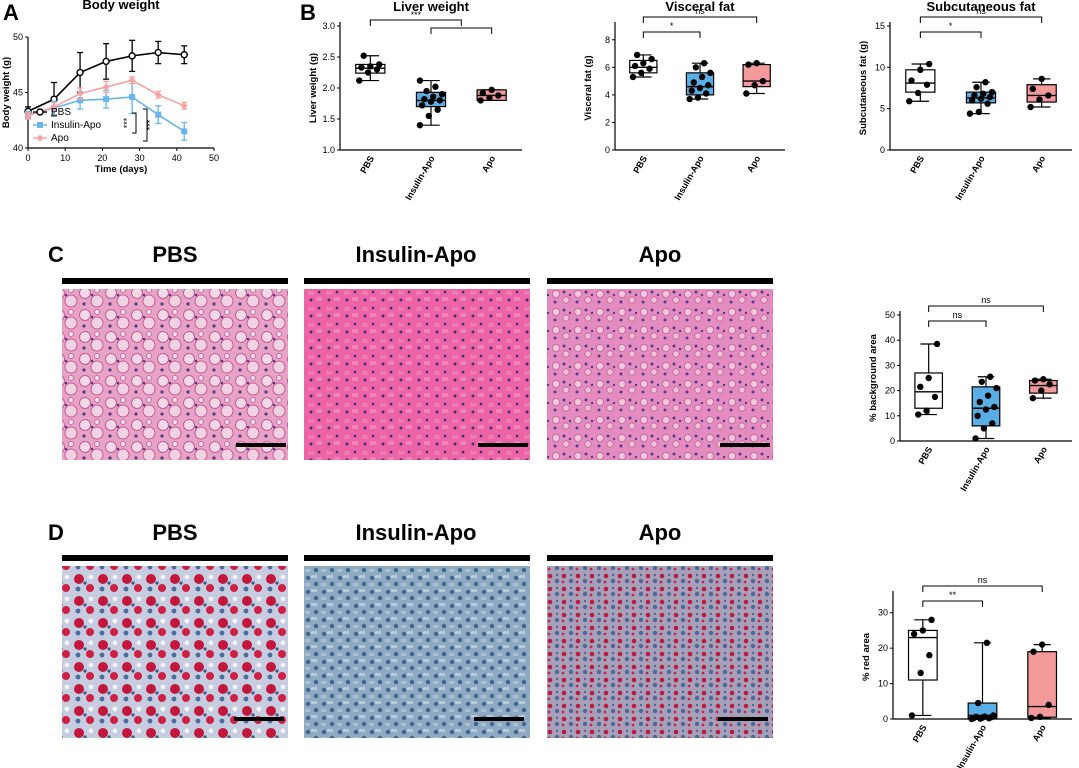 The image size is (1079, 768). Describe the element at coordinates (261, 445) in the screenshot. I see `scale-bar-c-pbs` at that location.